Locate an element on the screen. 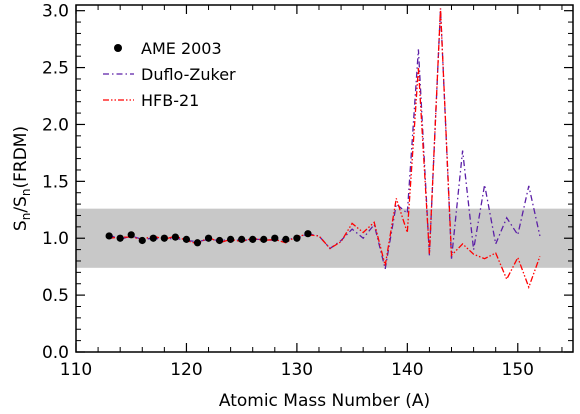 The height and width of the screenshot is (414, 580). legend-label-ame: AME 2003 is located at coordinates (181, 48).